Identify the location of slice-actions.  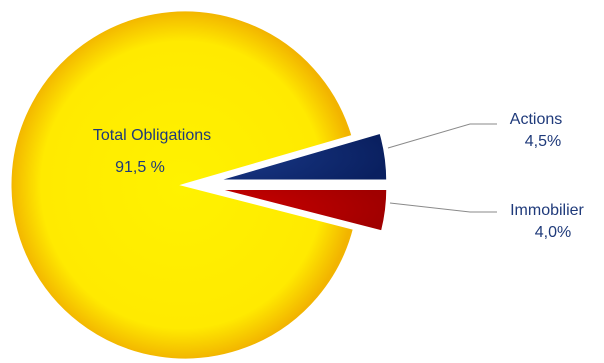
(301, 156).